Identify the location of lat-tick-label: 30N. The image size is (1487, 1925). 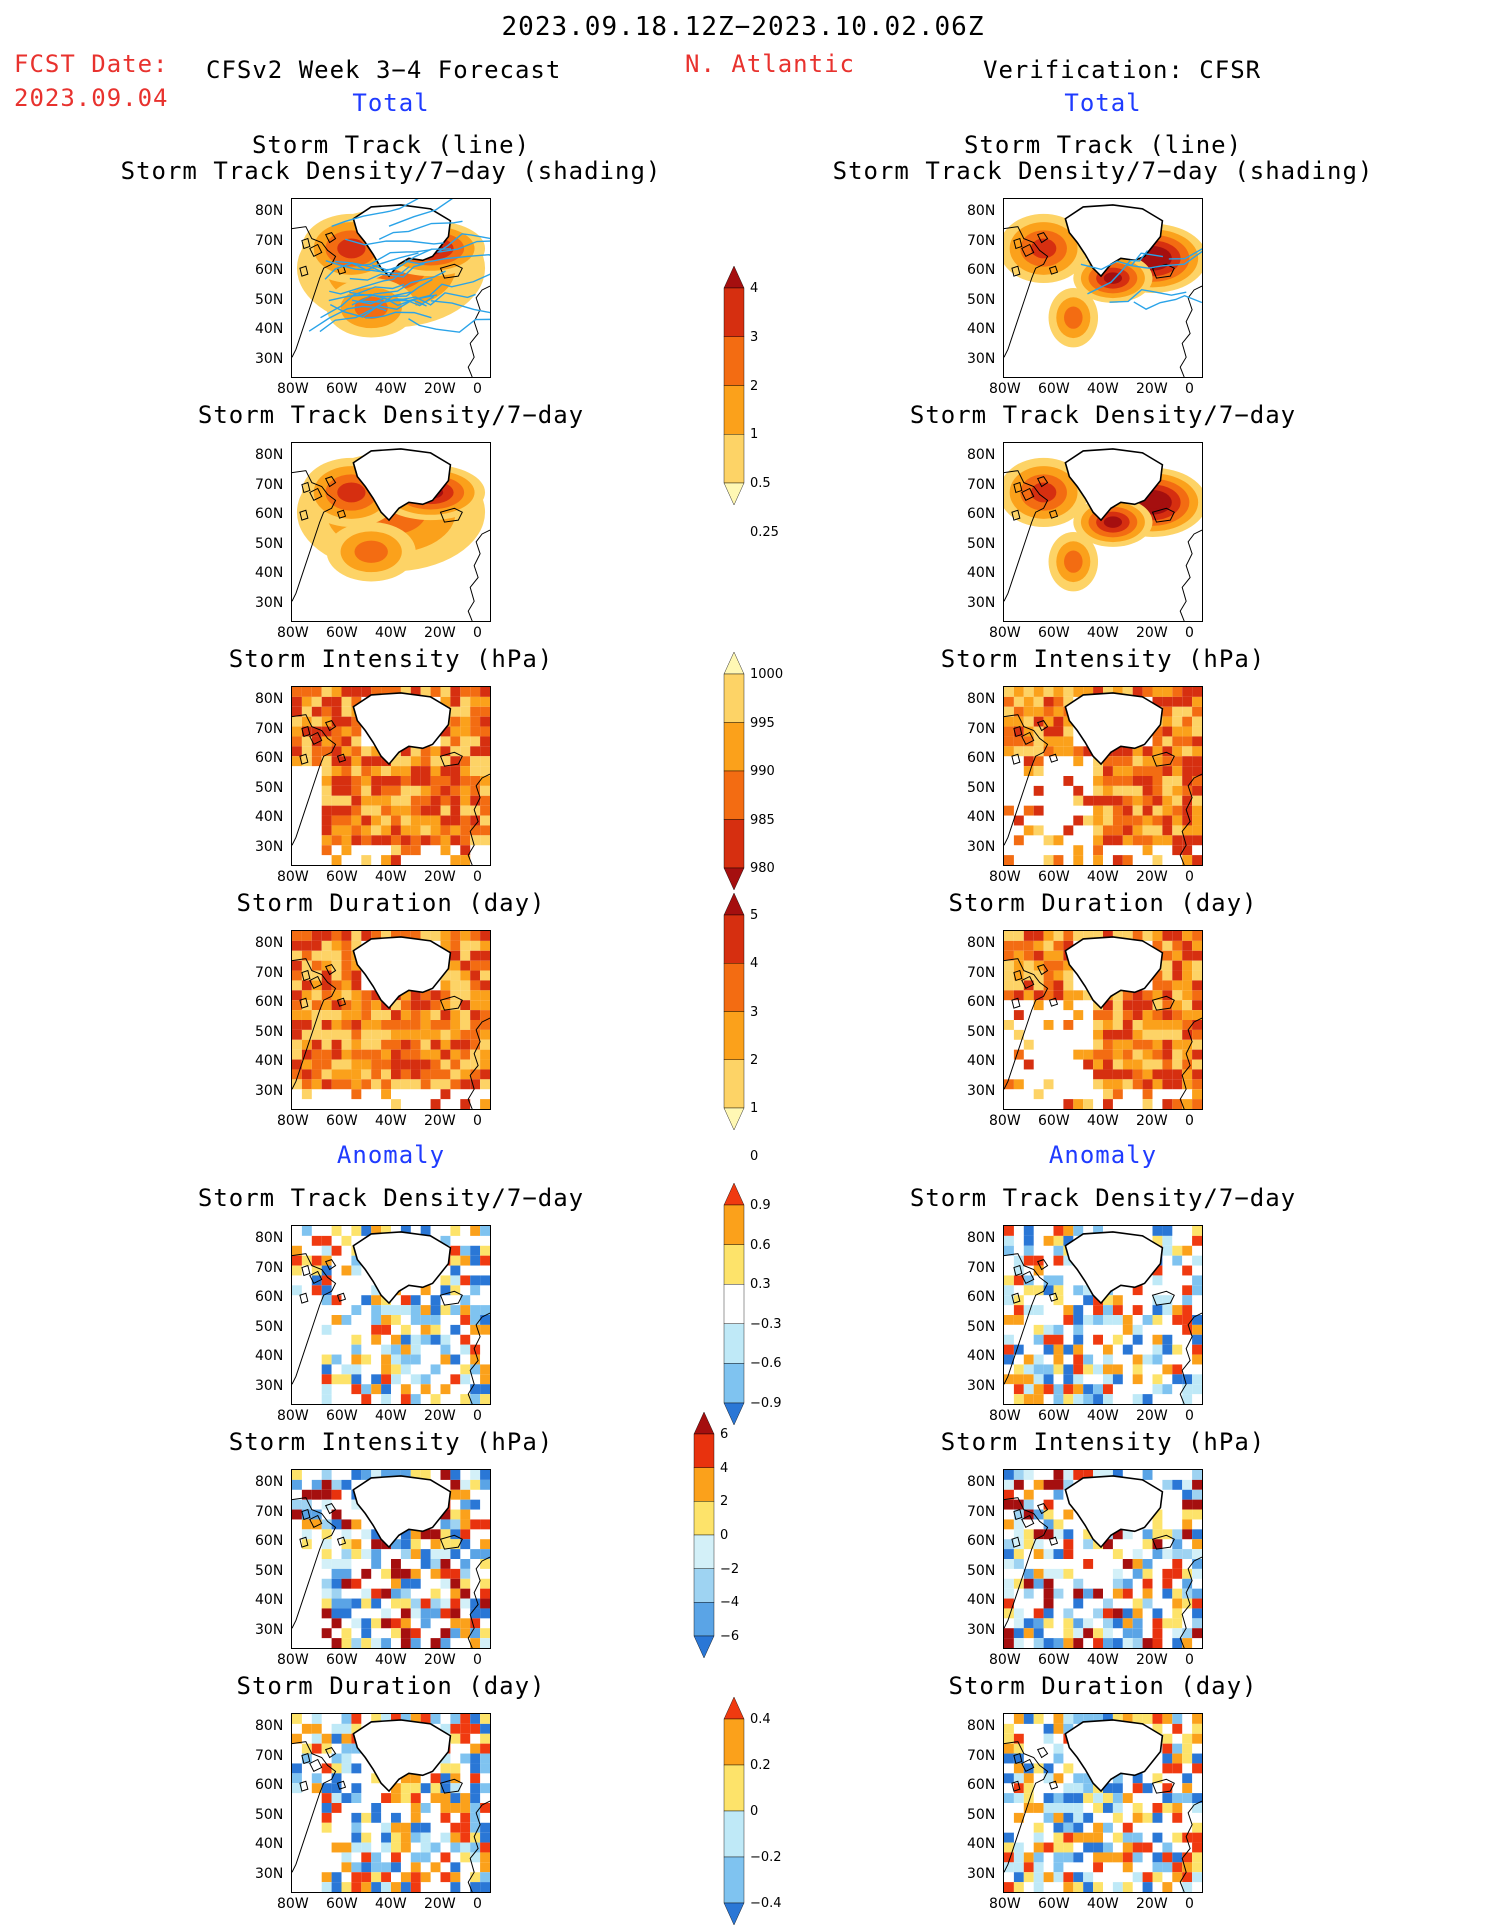
(981, 1873).